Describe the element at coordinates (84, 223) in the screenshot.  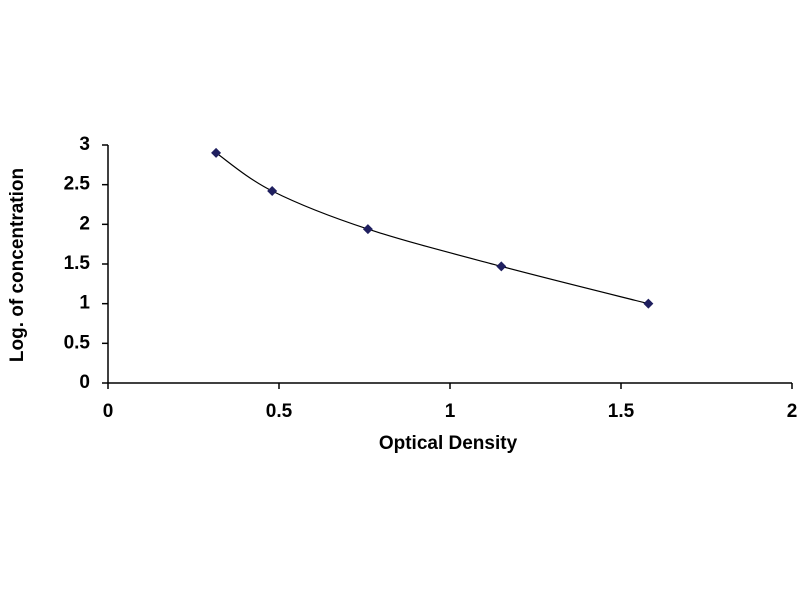
I see `y-tick-label: 2` at that location.